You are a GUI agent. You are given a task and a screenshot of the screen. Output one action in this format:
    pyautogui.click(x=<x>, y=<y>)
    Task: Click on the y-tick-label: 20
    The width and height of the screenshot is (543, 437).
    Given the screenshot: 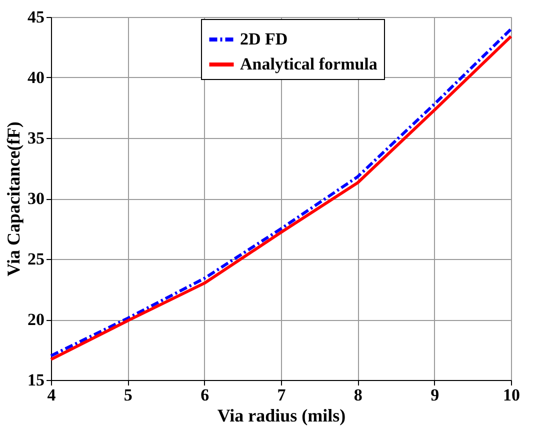 What is the action you would take?
    pyautogui.click(x=36, y=319)
    